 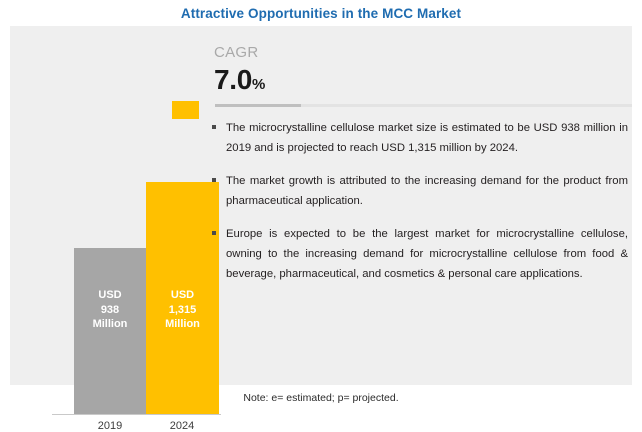 What do you see at coordinates (321, 398) in the screenshot?
I see `footer-note: Note: e= estimated; p= projected.` at bounding box center [321, 398].